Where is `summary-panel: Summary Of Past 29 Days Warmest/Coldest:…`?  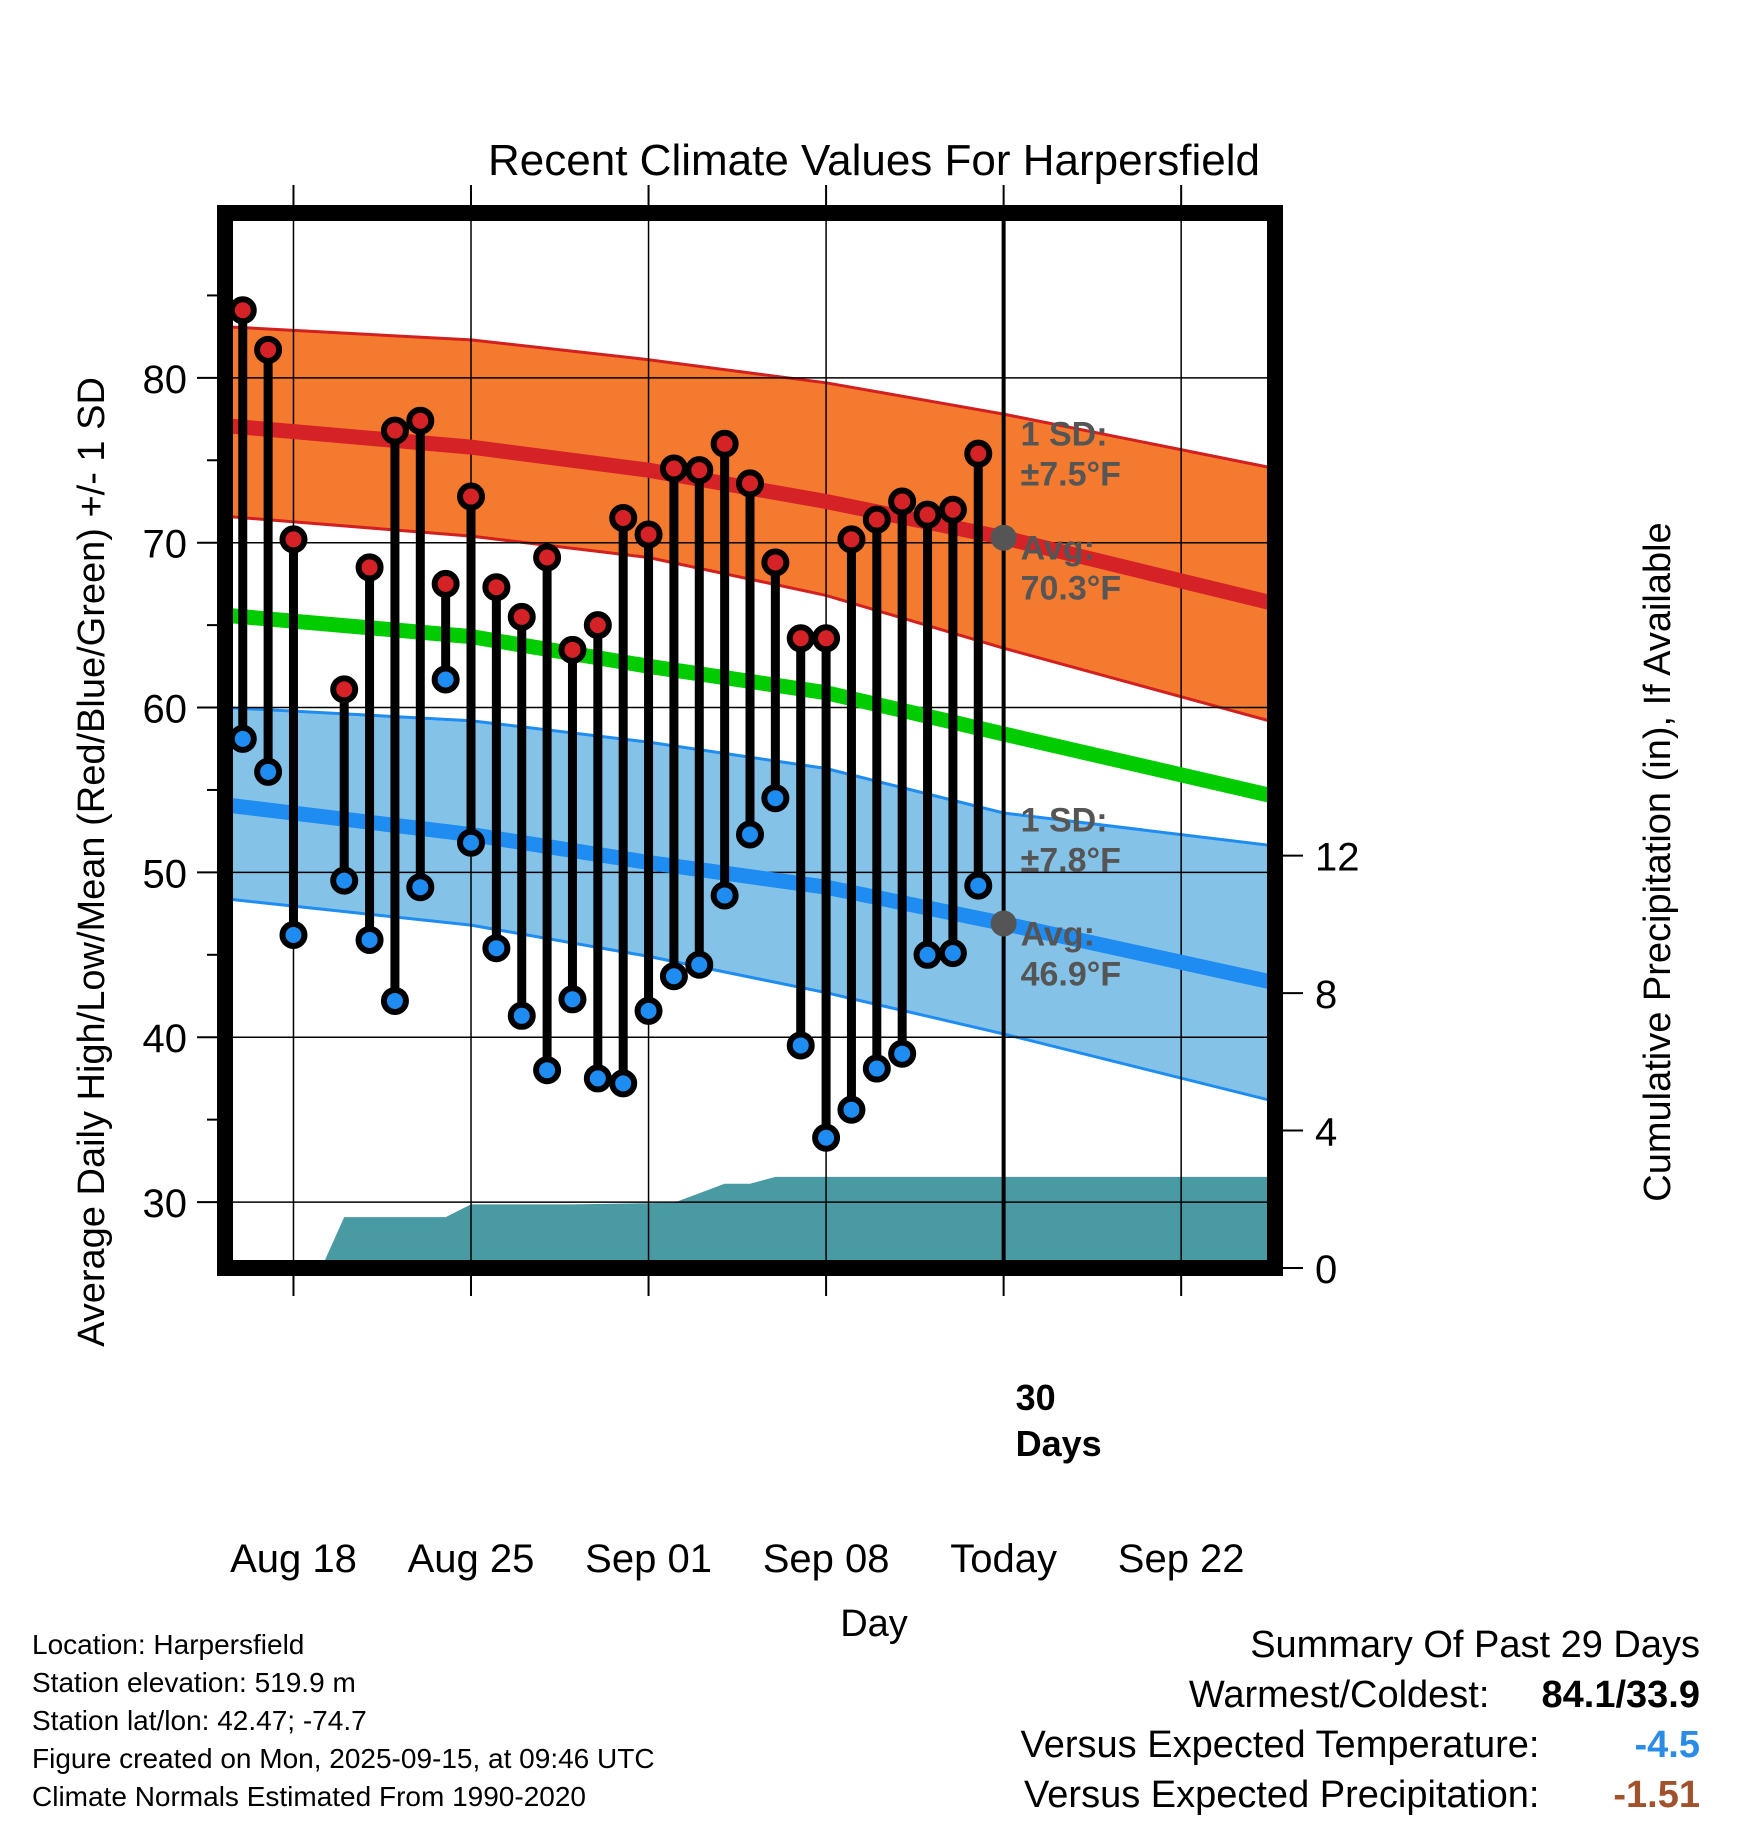
summary-panel: Summary Of Past 29 Days Warmest/Coldest:… is located at coordinates (1360, 1720).